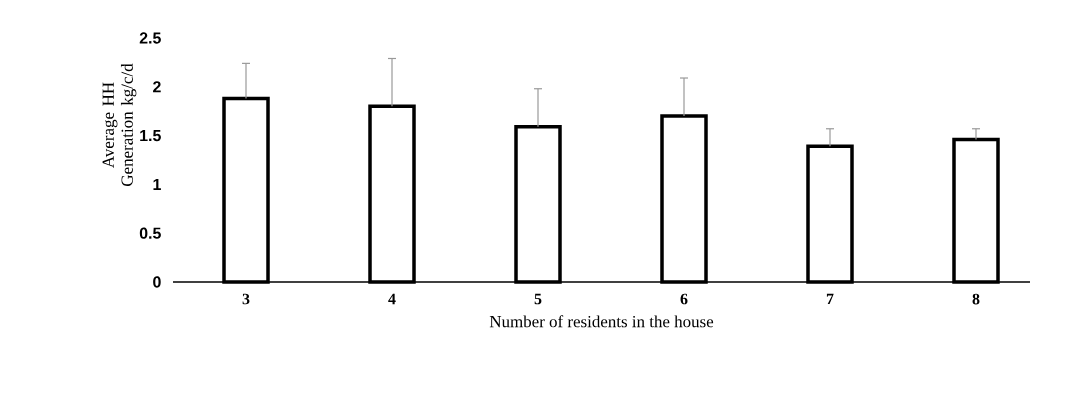 This screenshot has width=1067, height=402. I want to click on x-tick-label: 8, so click(976, 299).